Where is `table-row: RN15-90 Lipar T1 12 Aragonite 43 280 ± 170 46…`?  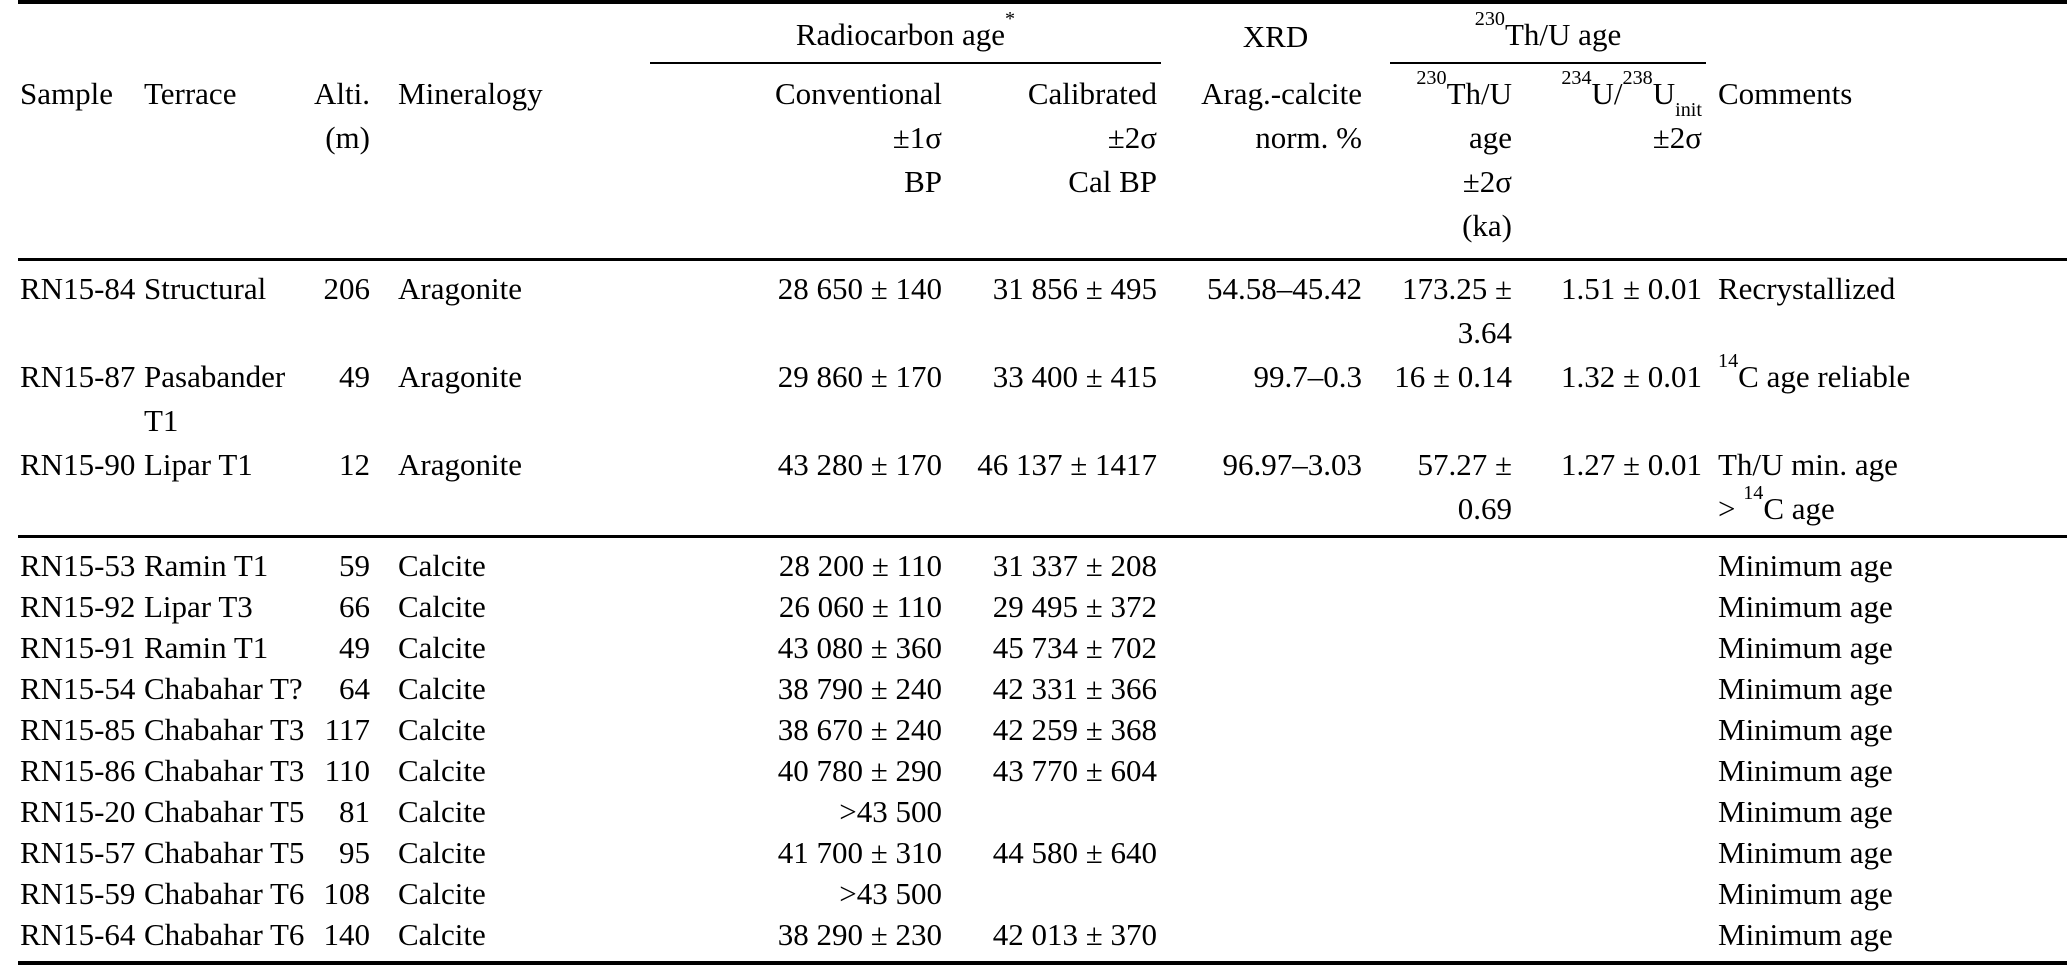 table-row: RN15-90 Lipar T1 12 Aragonite 43 280 ± 170 46… is located at coordinates (1042, 490).